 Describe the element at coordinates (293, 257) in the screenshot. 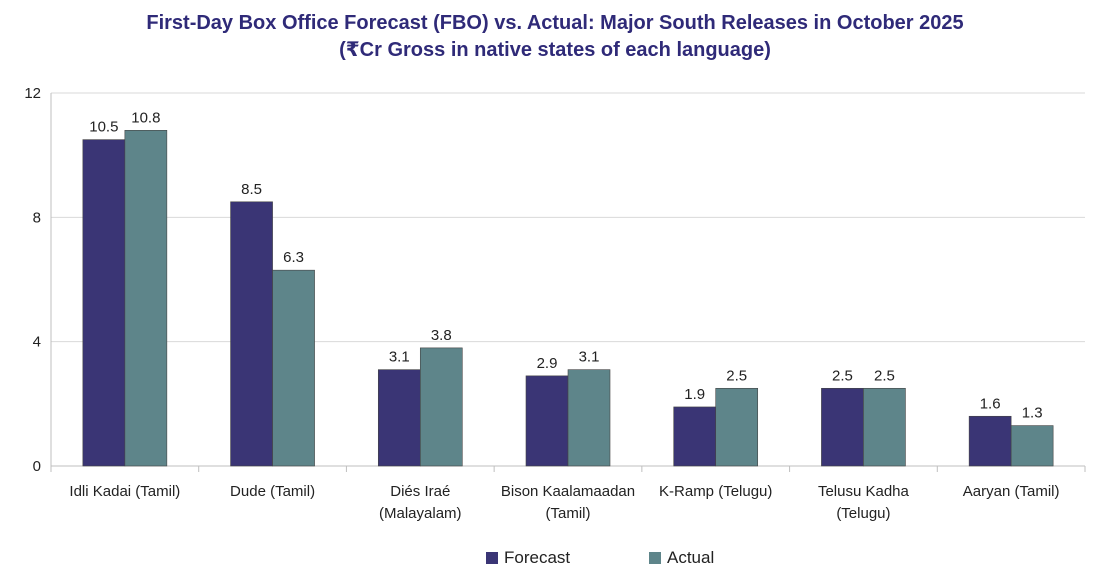

I see `data-label-actual: 6.3` at that location.